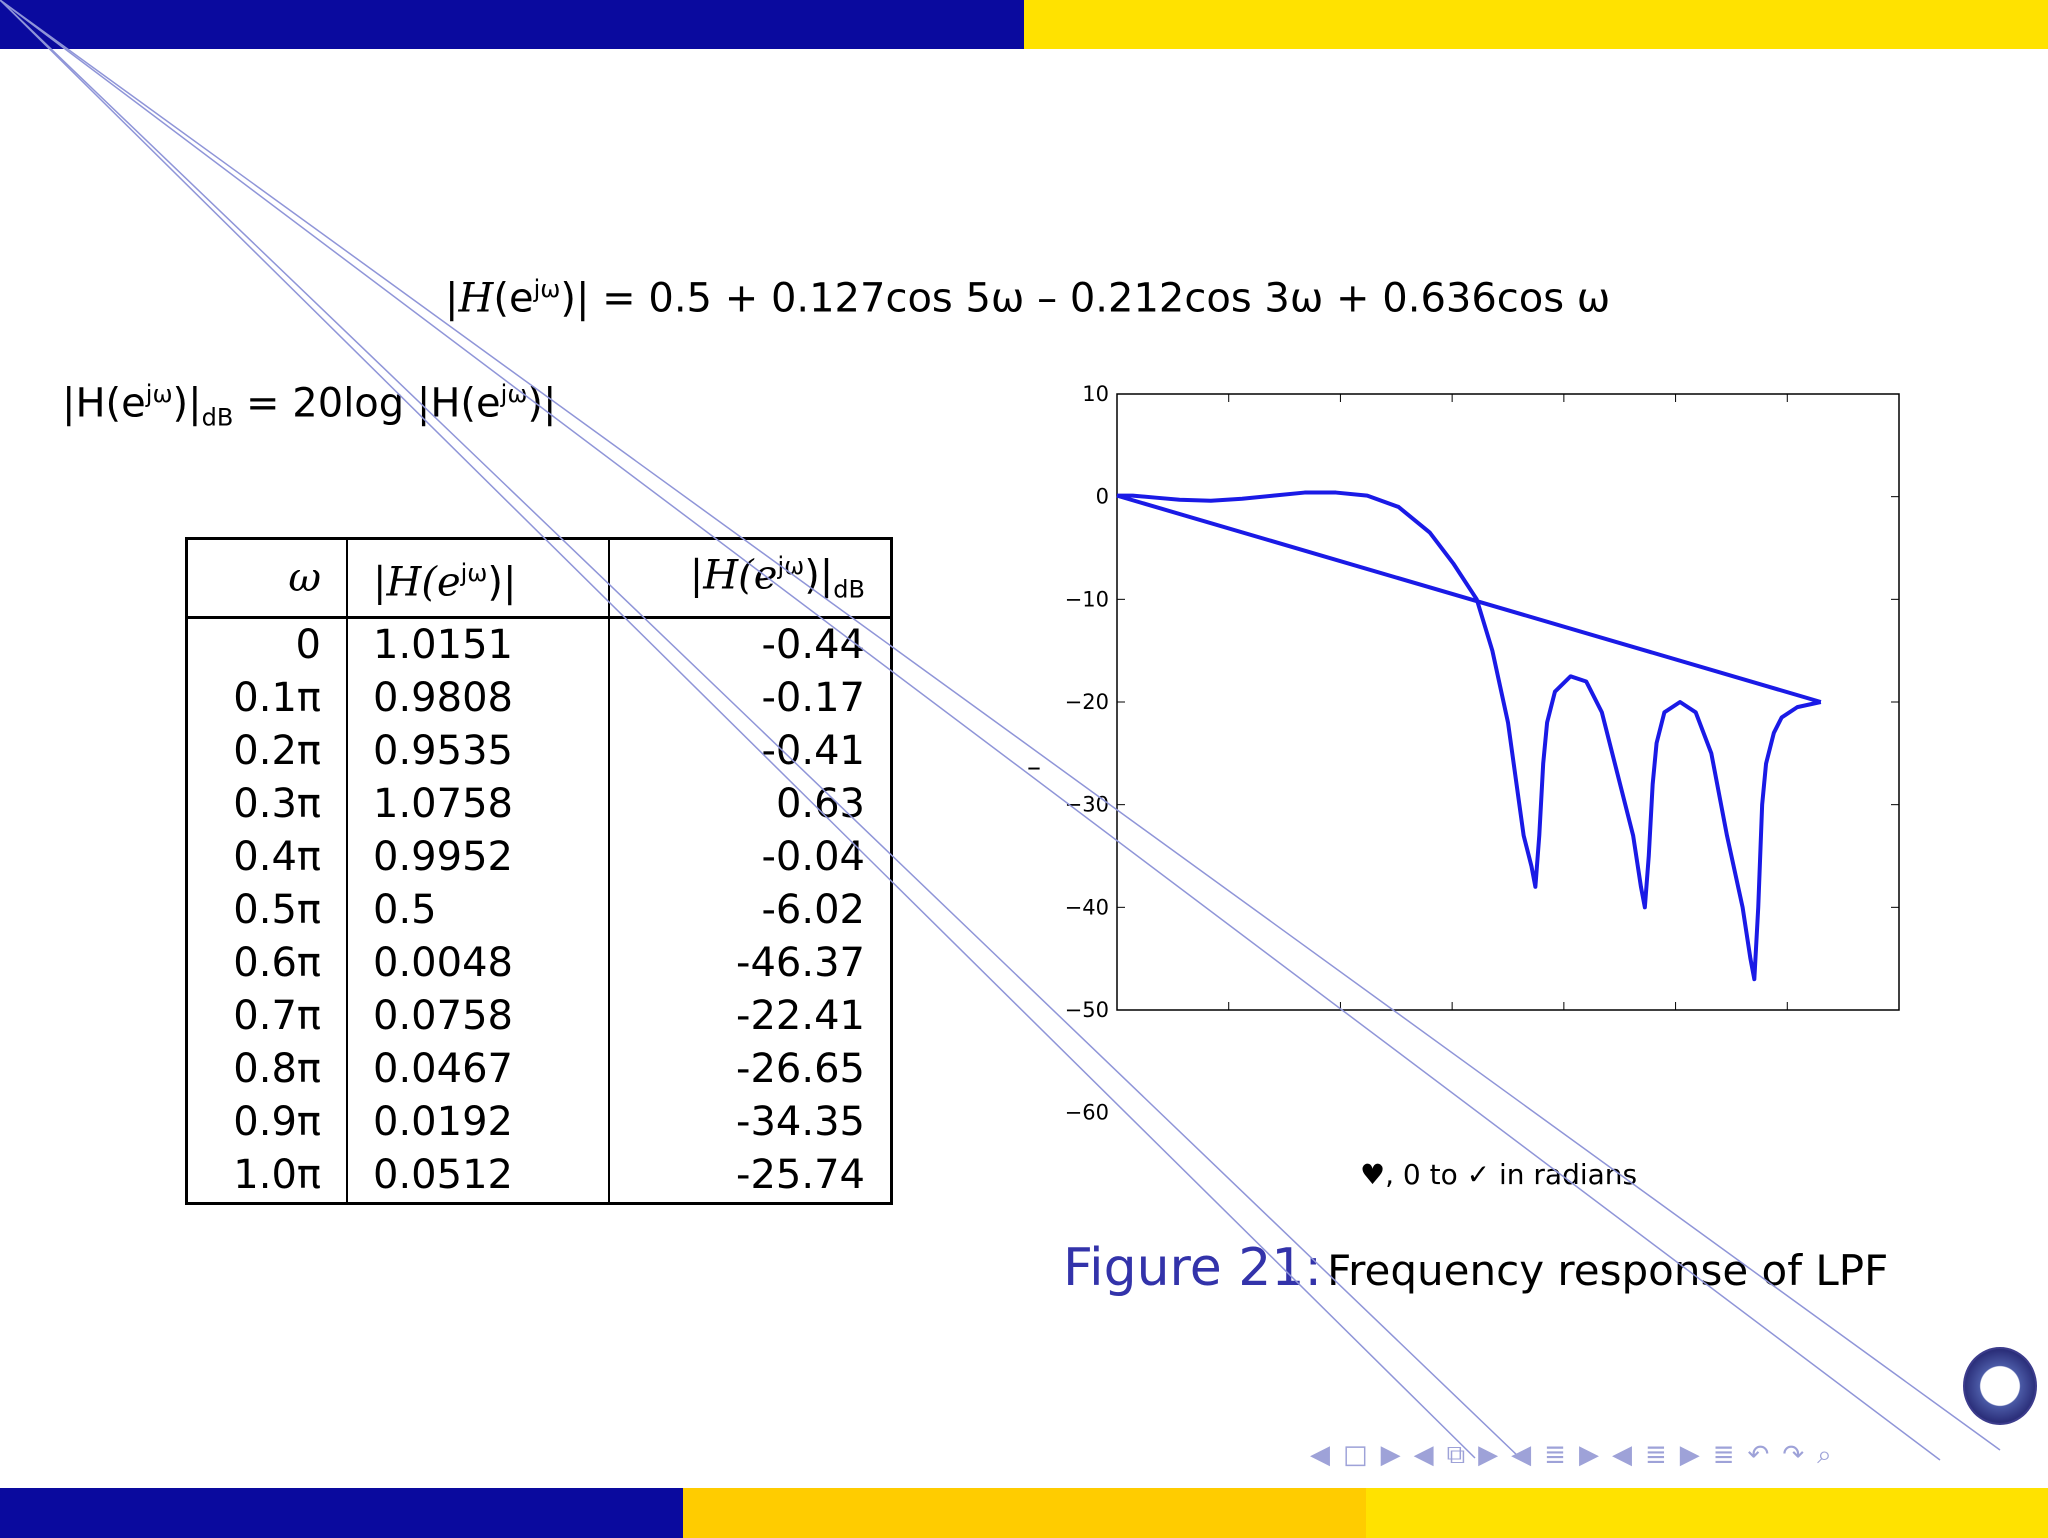 The width and height of the screenshot is (2048, 1538). I want to click on figure-caption: Figure 21: Frequency response of LPF, so click(1475, 1268).